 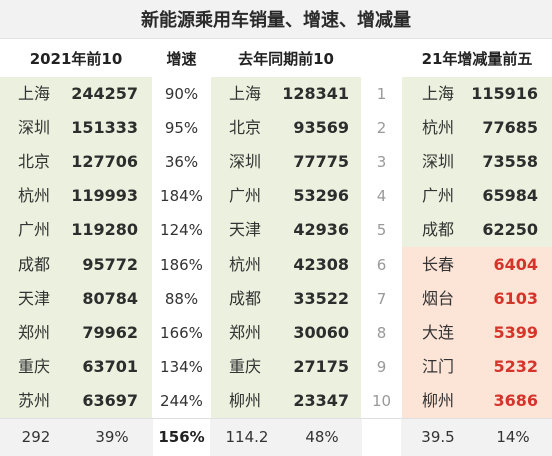 I want to click on rank-number: 10, so click(x=381, y=401).